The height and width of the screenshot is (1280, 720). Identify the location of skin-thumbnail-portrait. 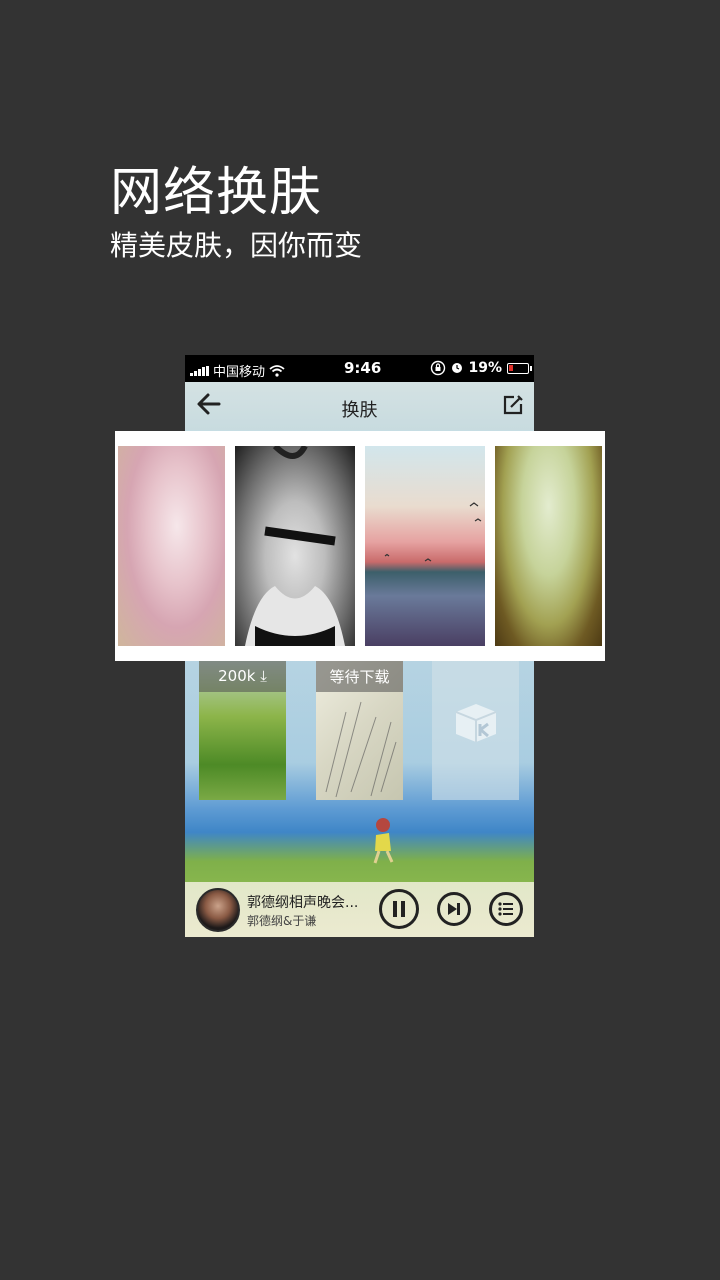
(295, 546).